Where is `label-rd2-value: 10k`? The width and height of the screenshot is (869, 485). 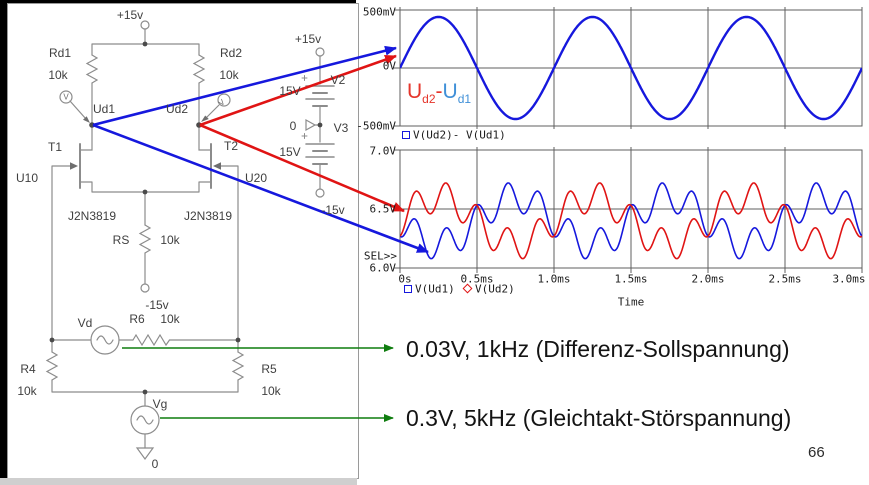 label-rd2-value: 10k is located at coordinates (229, 75).